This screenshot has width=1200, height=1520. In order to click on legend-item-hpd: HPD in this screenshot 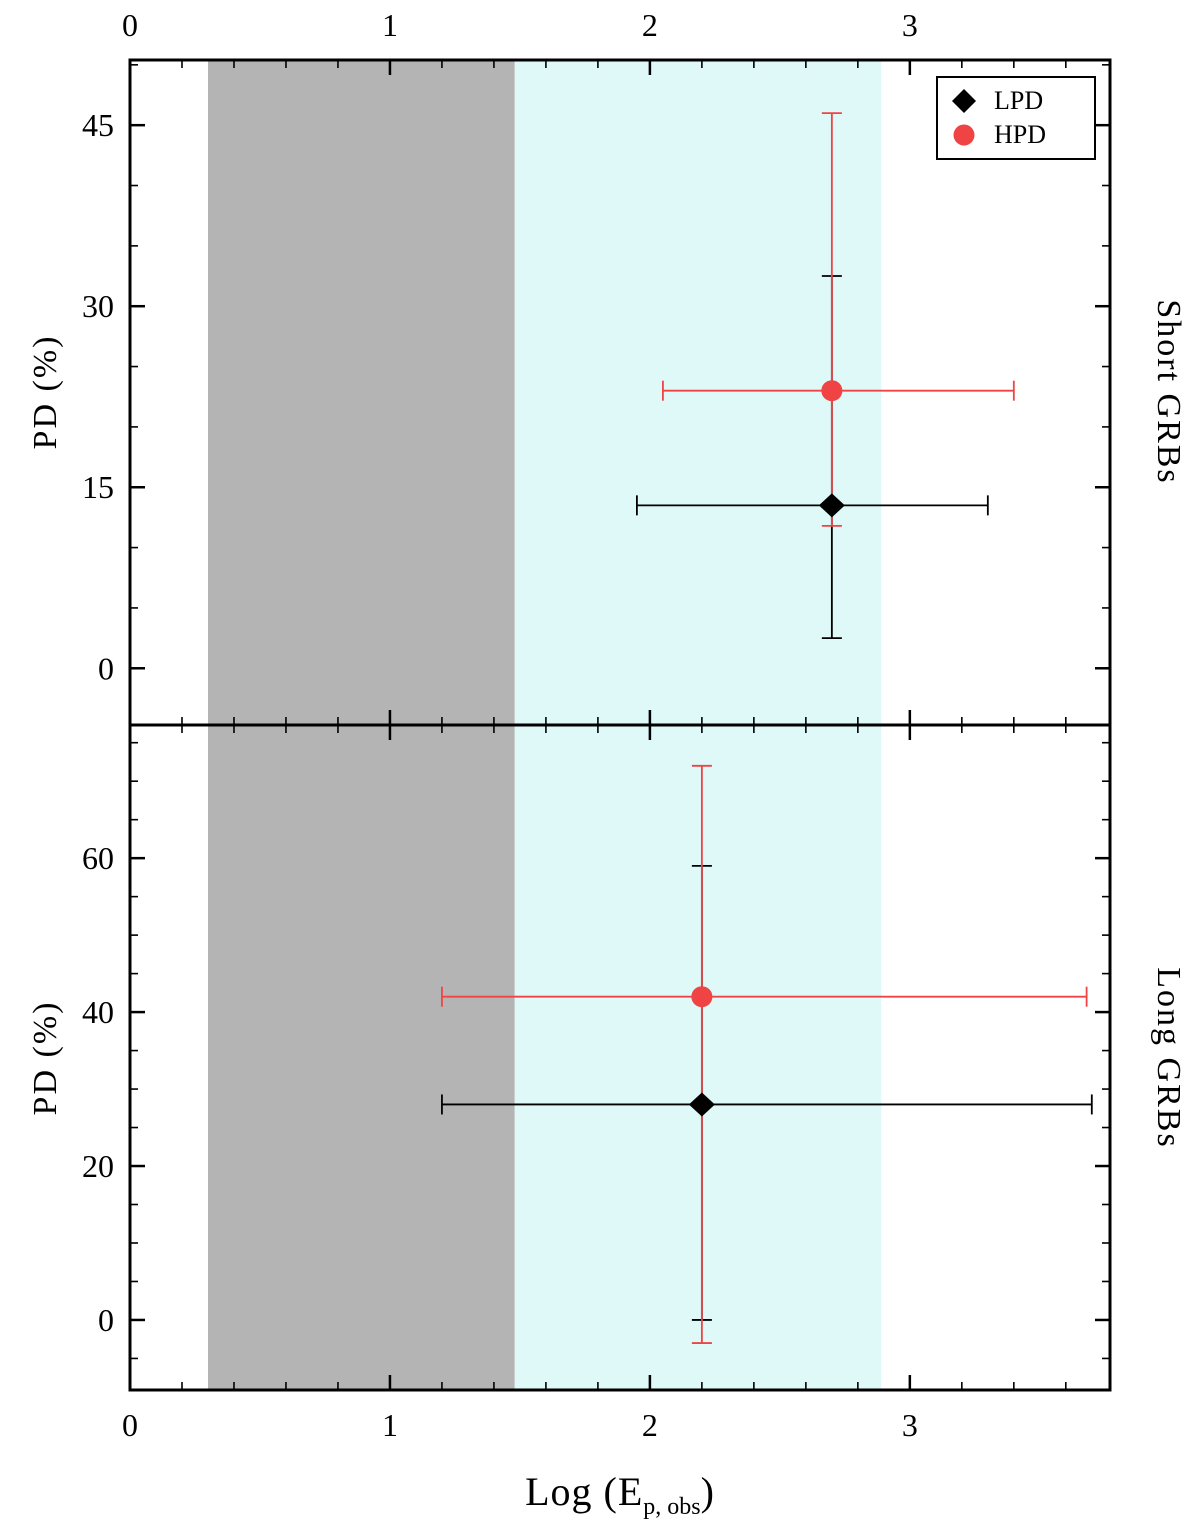, I will do `click(1016, 135)`.